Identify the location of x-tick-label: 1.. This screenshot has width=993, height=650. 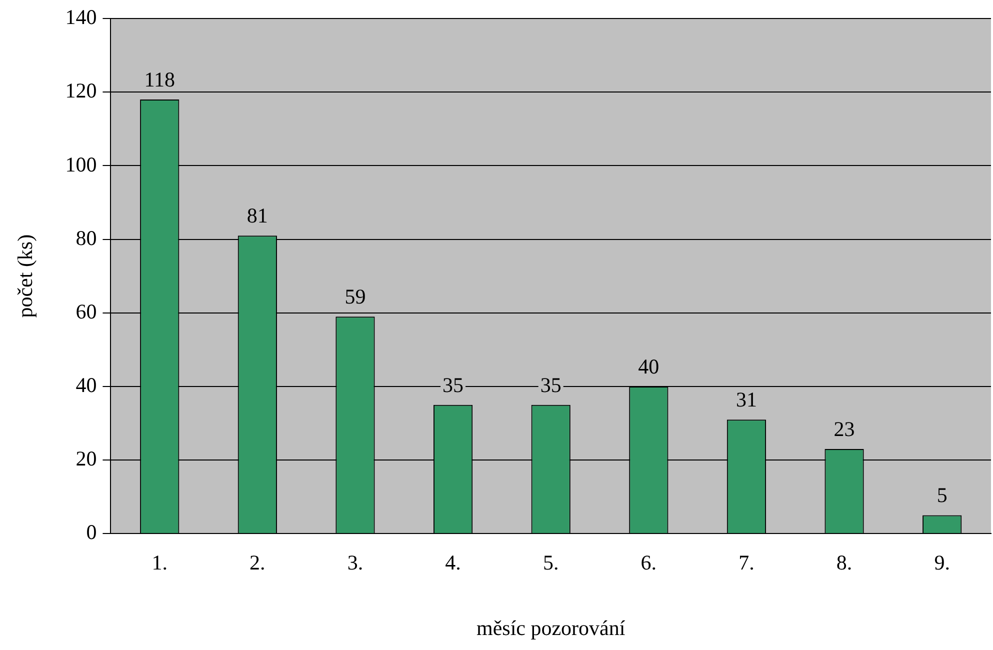
(160, 562).